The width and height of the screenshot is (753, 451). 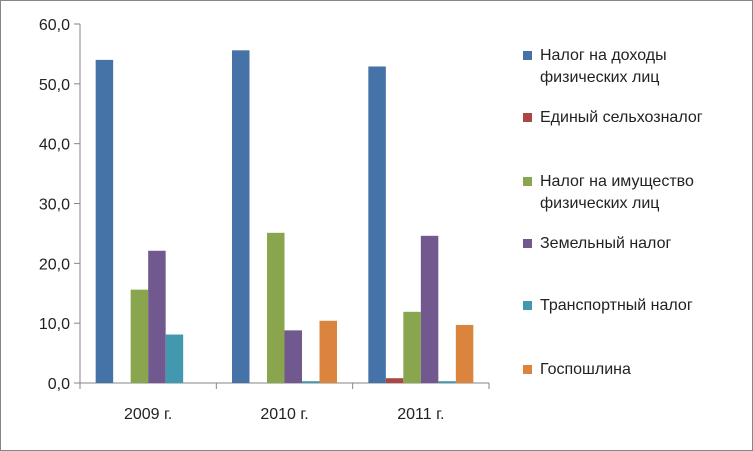 I want to click on category-label: 2009 г., so click(x=148, y=414).